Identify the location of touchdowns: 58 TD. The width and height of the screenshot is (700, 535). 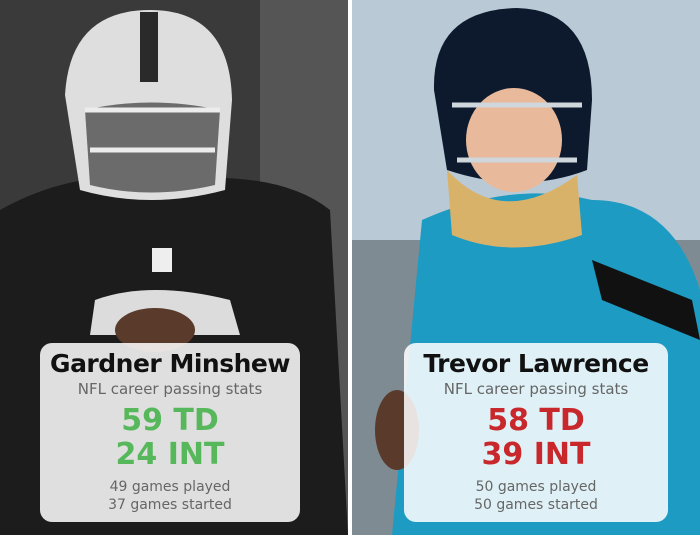
(536, 420).